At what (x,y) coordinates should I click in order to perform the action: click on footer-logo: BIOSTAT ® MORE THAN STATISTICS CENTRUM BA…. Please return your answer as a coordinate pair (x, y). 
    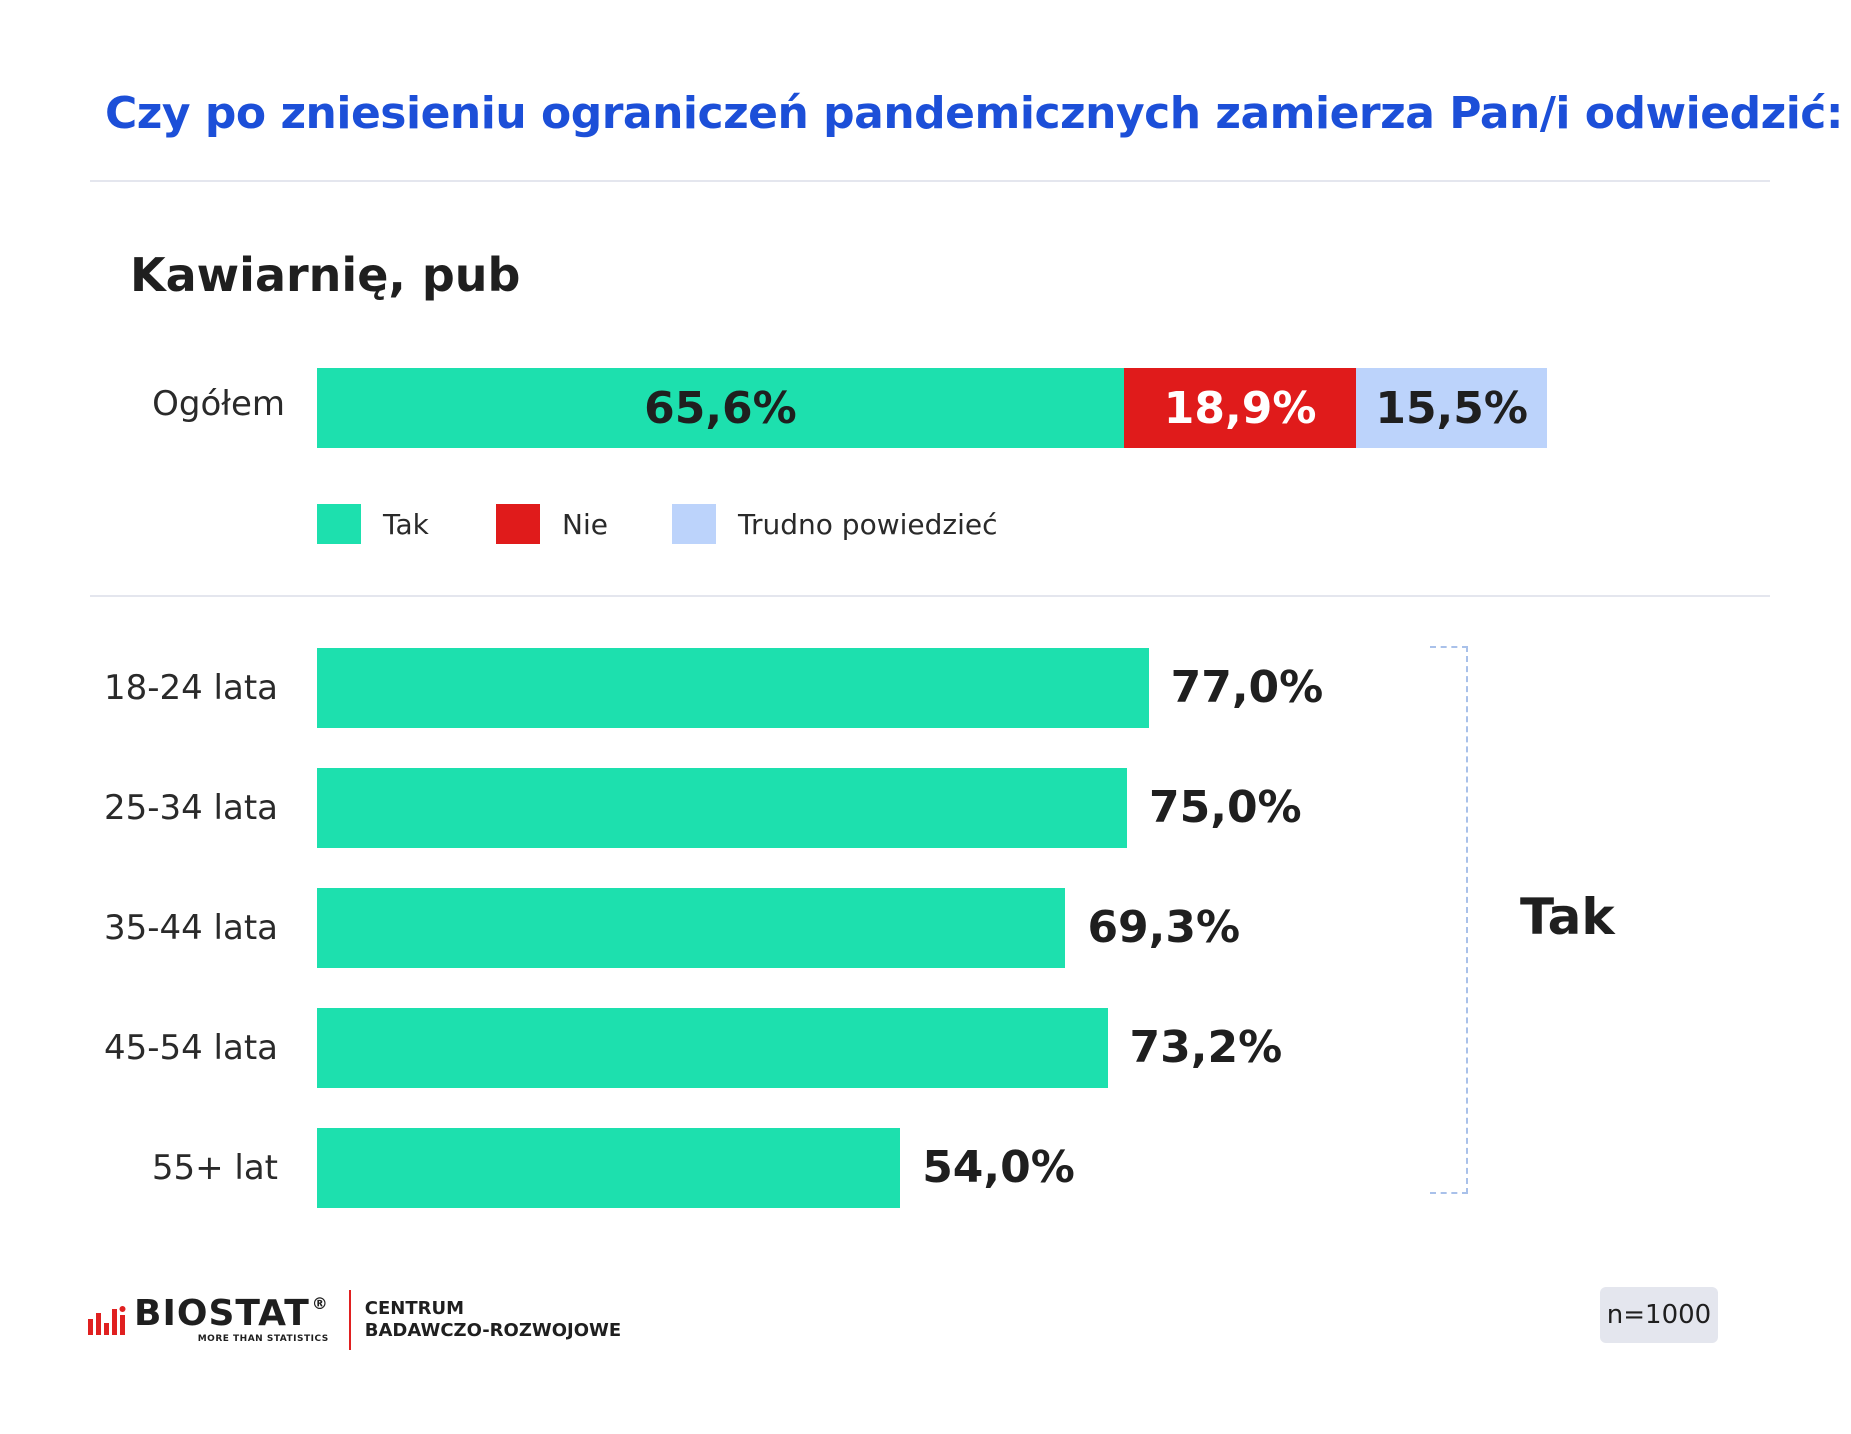
    Looking at the image, I should click on (354, 1320).